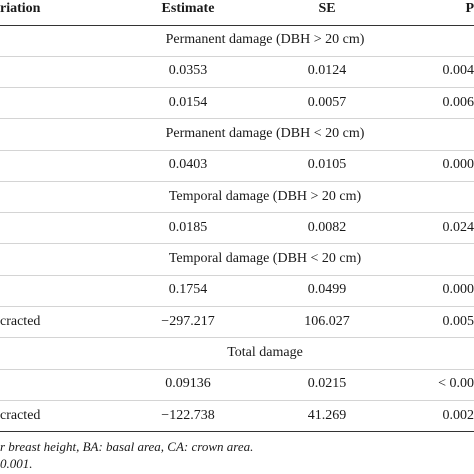 This screenshot has height=474, width=474. Describe the element at coordinates (458, 227) in the screenshot. I see `table-cell: 0.024` at that location.